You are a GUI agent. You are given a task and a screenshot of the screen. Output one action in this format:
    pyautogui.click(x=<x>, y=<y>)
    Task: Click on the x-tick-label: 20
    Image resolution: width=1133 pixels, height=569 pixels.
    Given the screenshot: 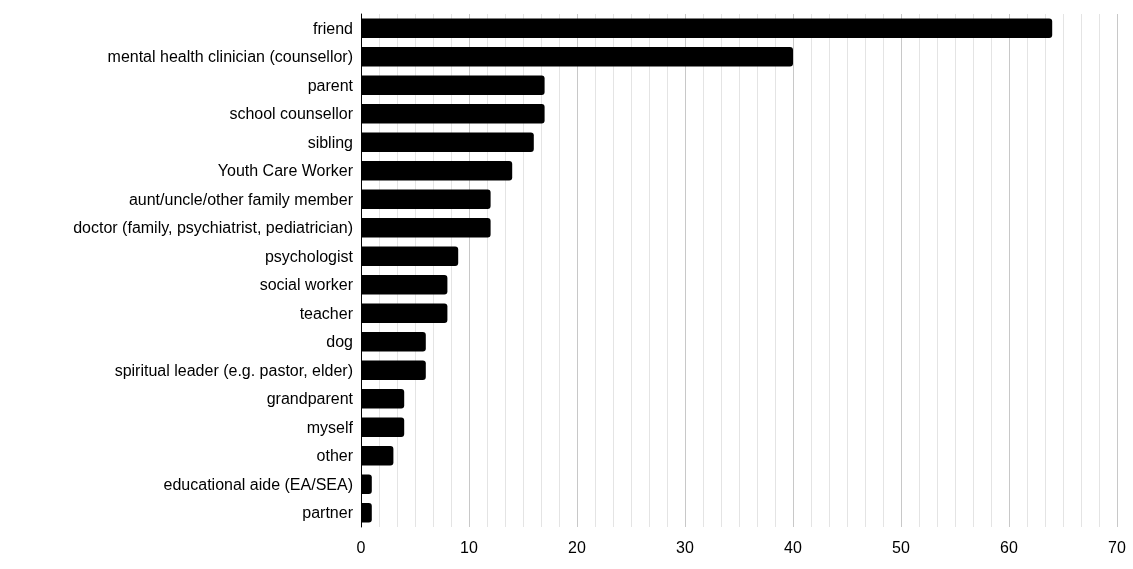 What is the action you would take?
    pyautogui.click(x=577, y=547)
    